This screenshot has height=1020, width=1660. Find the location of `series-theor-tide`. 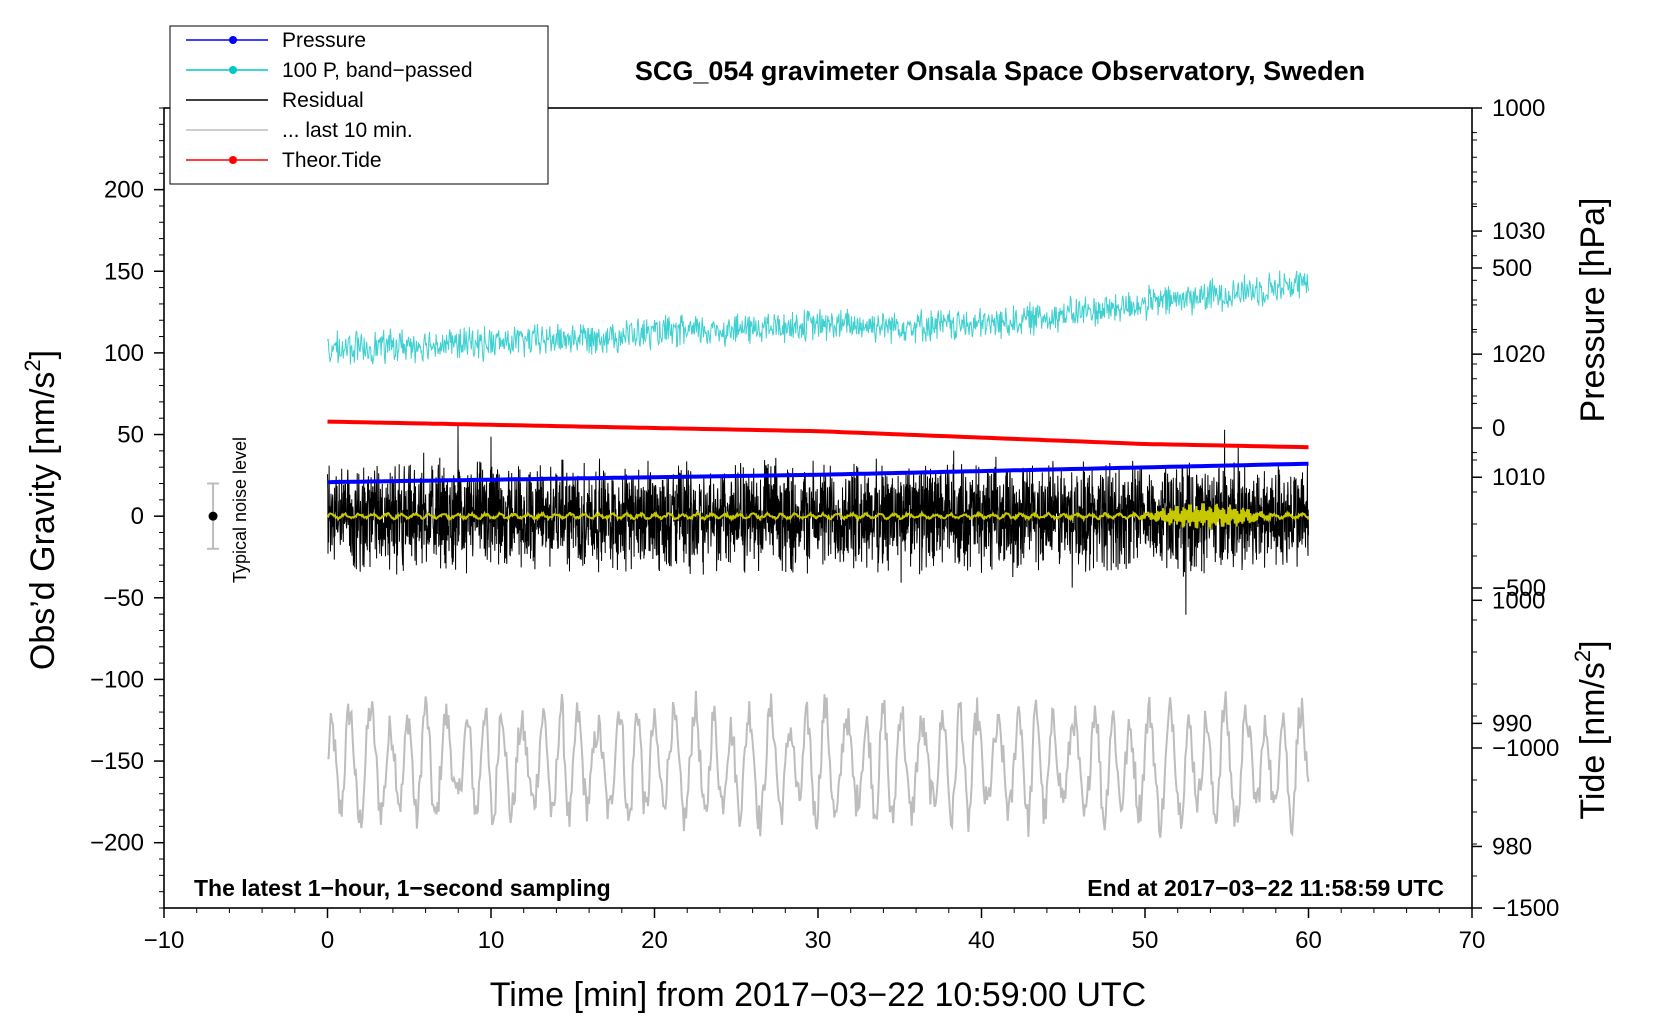

series-theor-tide is located at coordinates (818, 434).